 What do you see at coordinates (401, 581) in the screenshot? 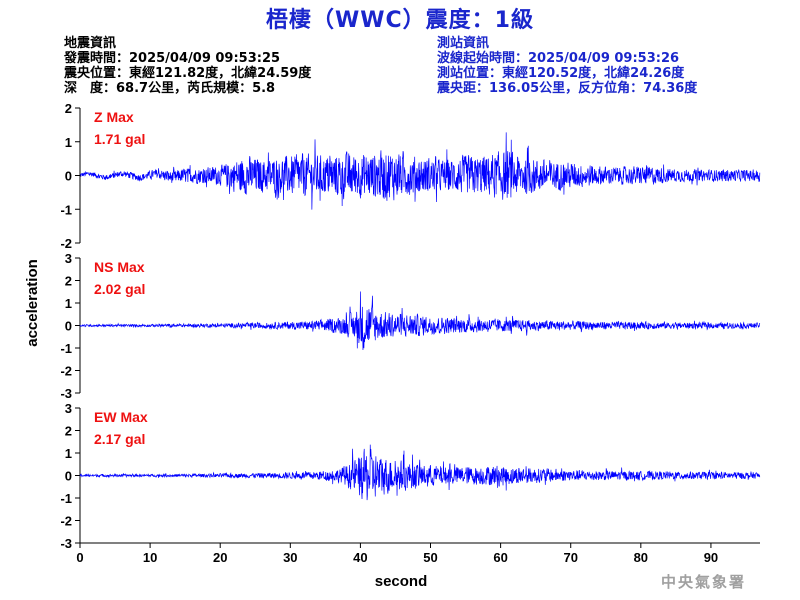
I see `x-axis-label: second` at bounding box center [401, 581].